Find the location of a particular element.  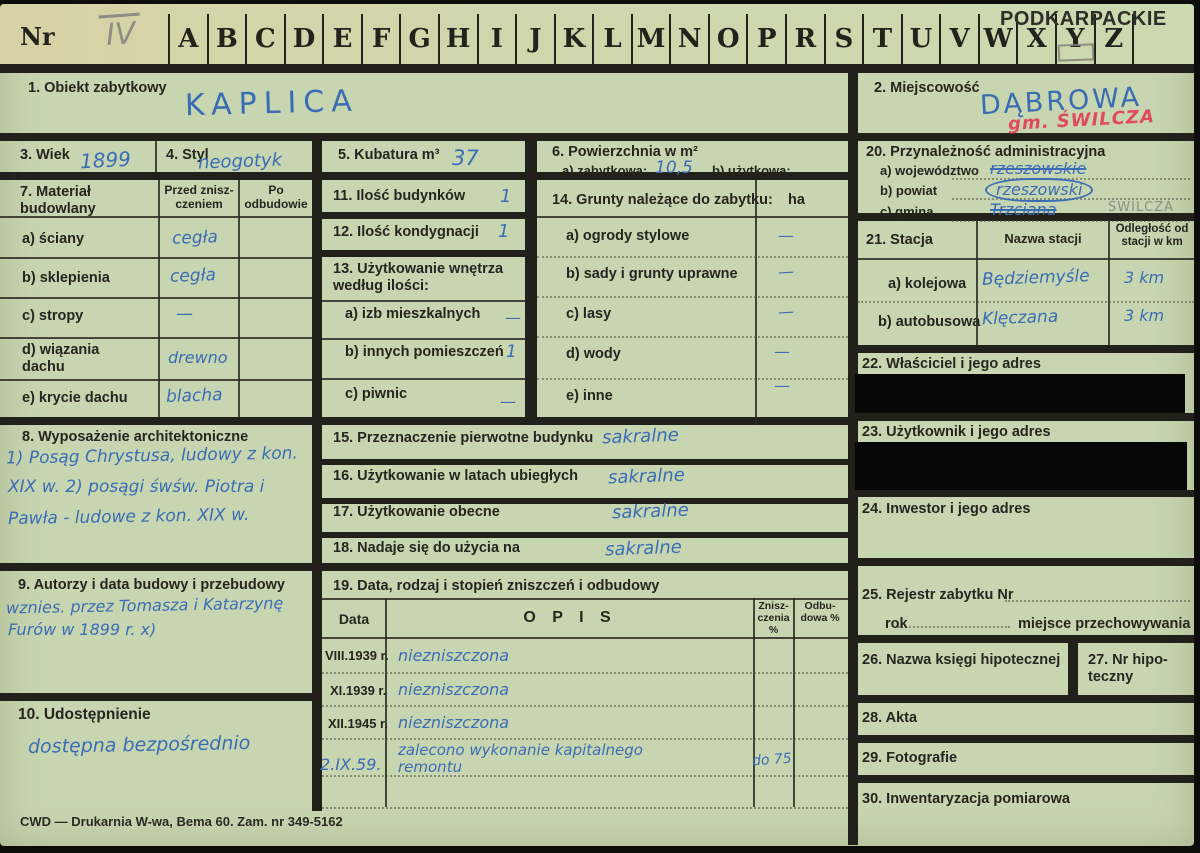

field-12-value-handwritten: 1 is located at coordinates (504, 231).